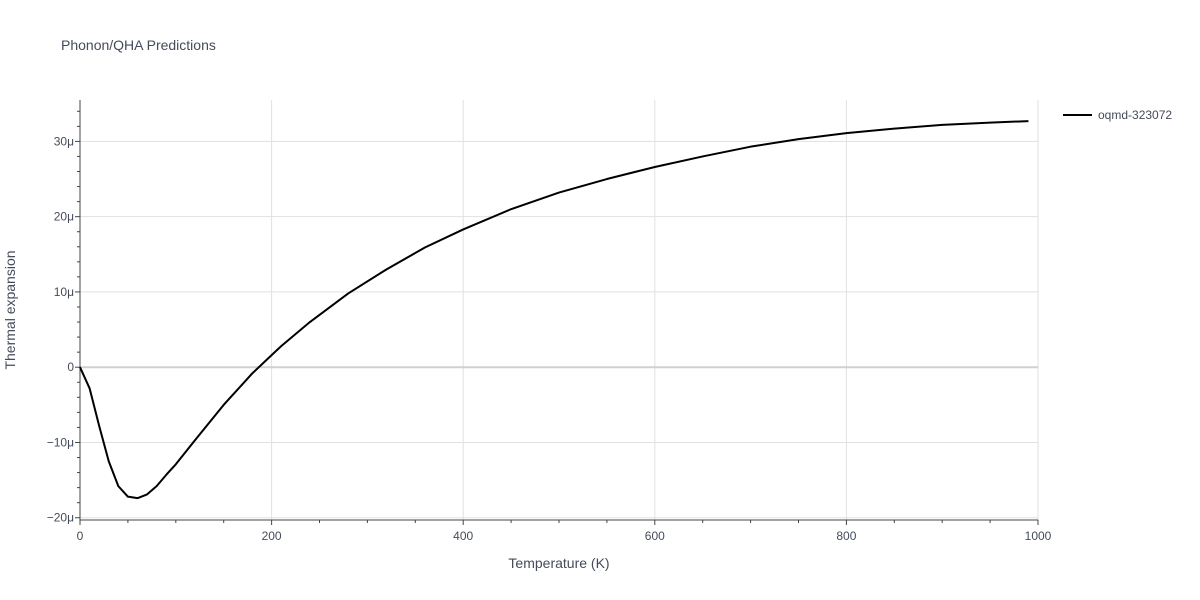 The height and width of the screenshot is (600, 1200). I want to click on y-tick-label: 30μ, so click(64, 141).